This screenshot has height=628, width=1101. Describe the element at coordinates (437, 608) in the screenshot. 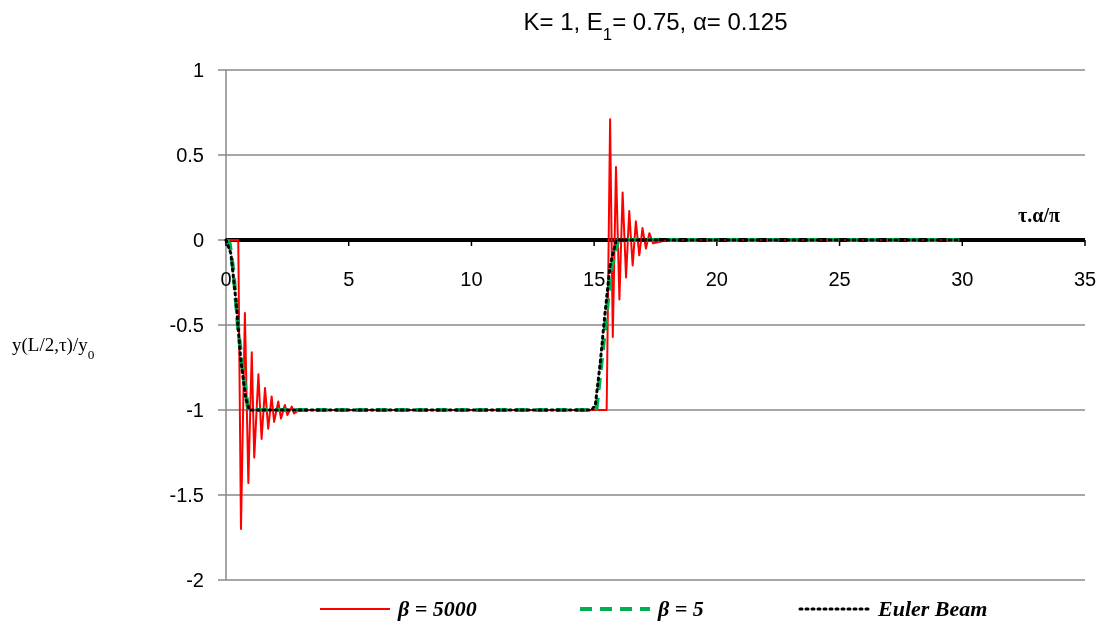

I see `legend-label: β = 5000` at that location.